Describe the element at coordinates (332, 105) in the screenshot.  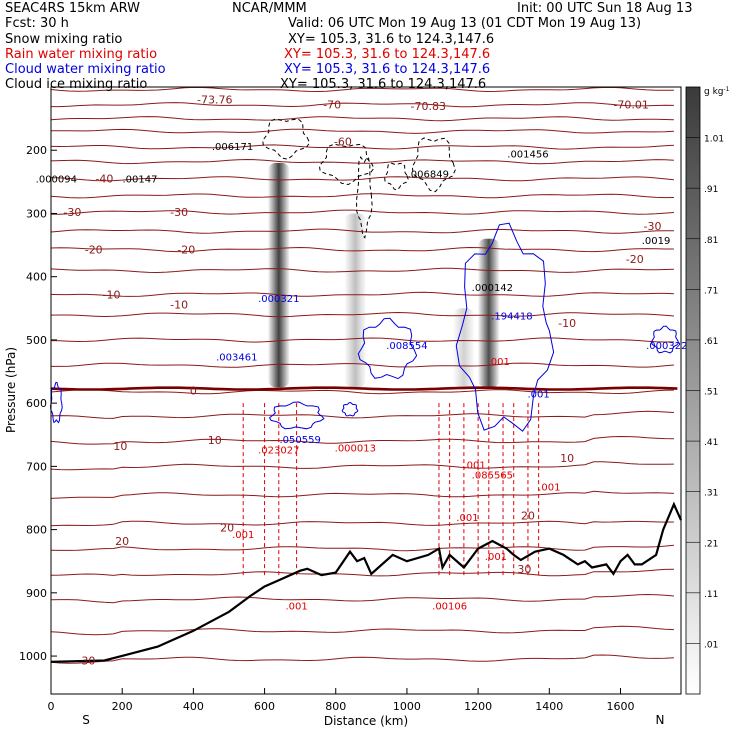
I see `temperature-label: -70` at that location.